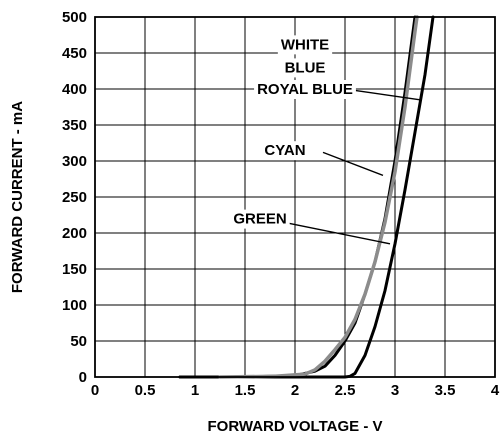 This screenshot has width=500, height=436. I want to click on annotation-text: ROYAL BLUE, so click(305, 89).